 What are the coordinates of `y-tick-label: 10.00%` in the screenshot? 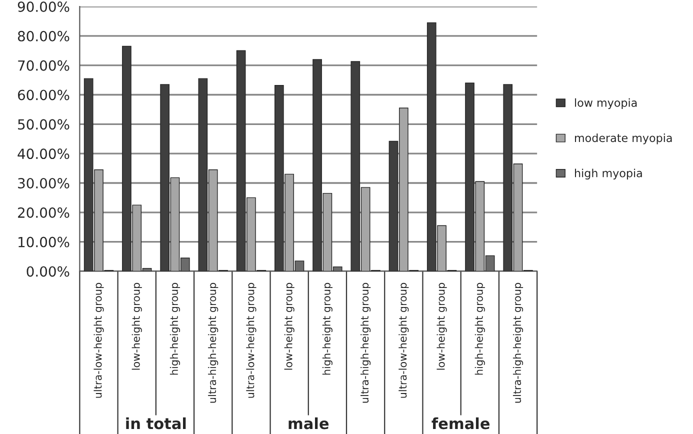 It's located at (44, 242).